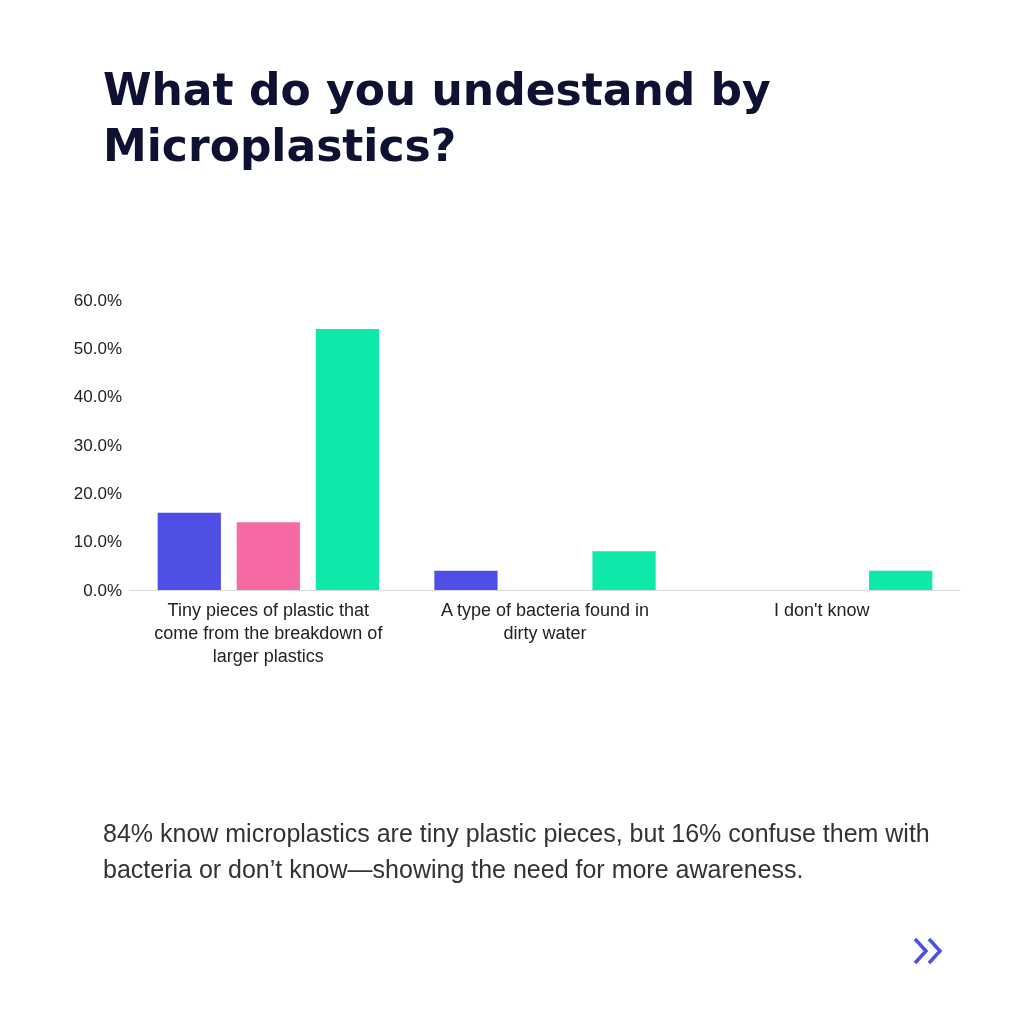 Image resolution: width=1024 pixels, height=1024 pixels. Describe the element at coordinates (822, 609) in the screenshot. I see `x-tick-label: I don't know` at that location.